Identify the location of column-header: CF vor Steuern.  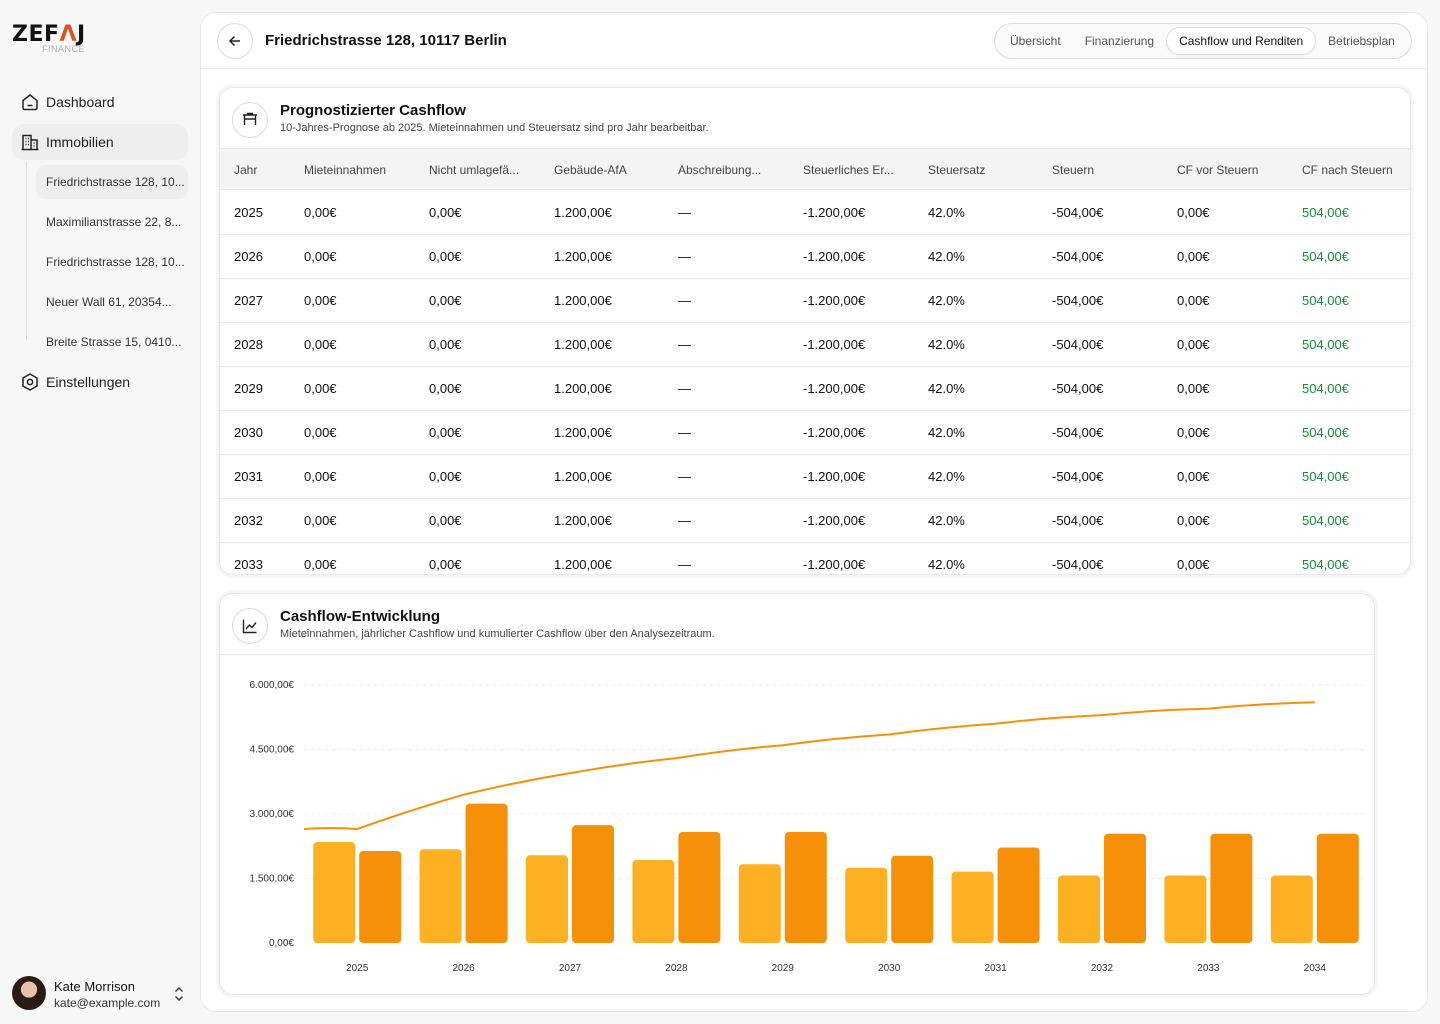
(1218, 170).